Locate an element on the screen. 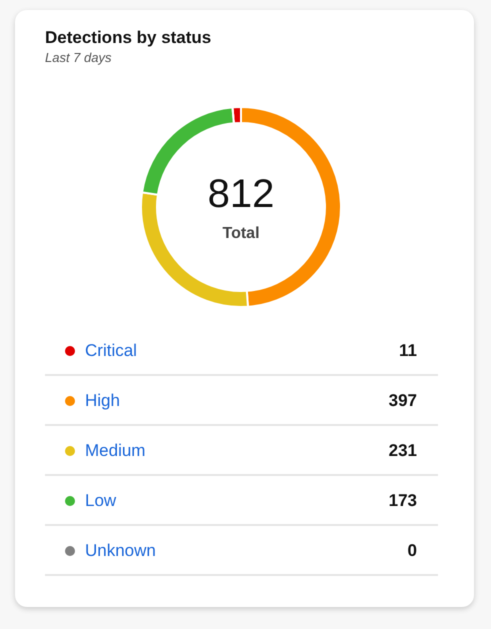 This screenshot has width=491, height=629. text: 812 is located at coordinates (241, 194).